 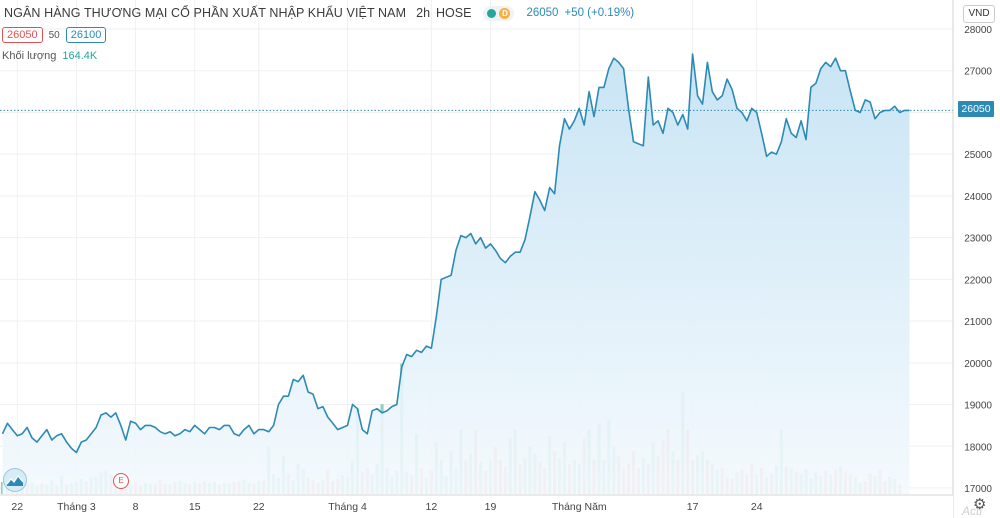 I want to click on volume-label: Khối lượng, so click(x=29, y=56).